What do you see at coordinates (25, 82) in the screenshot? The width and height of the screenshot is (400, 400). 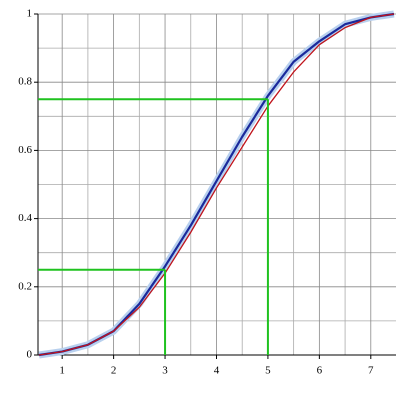 I see `y-tick-label: 0.8` at bounding box center [25, 82].